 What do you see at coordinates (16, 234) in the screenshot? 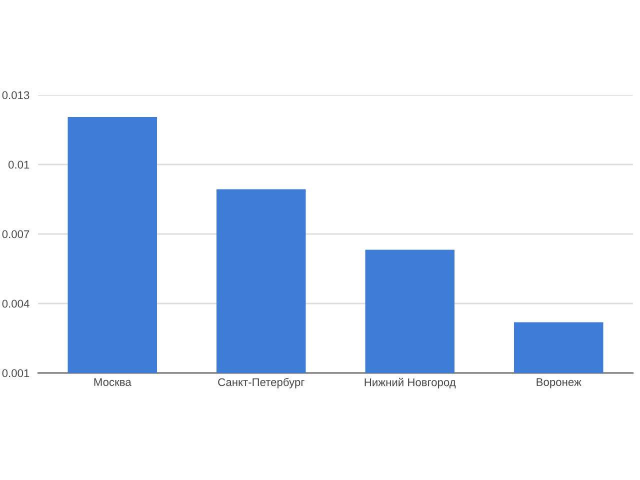
I see `y-tick-label: 0.007` at bounding box center [16, 234].